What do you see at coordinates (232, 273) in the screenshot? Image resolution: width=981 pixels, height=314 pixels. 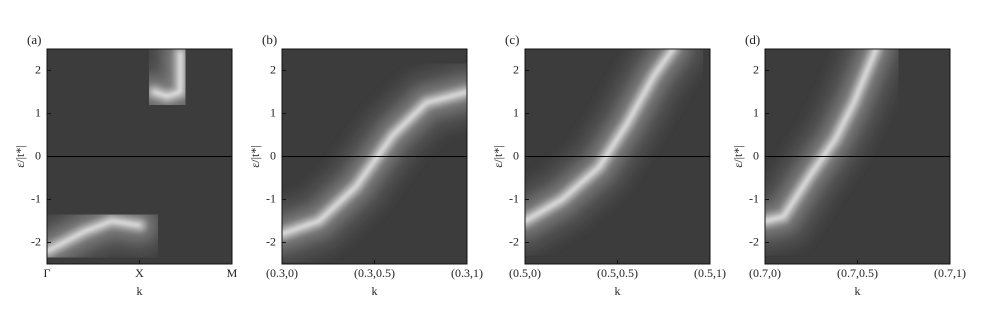 I see `x-tick-label: M` at bounding box center [232, 273].